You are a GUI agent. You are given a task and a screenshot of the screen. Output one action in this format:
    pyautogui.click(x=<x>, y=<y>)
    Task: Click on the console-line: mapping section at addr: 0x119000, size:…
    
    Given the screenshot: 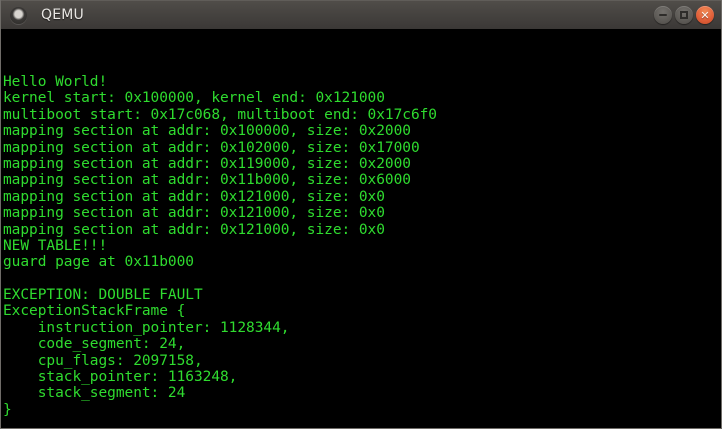 What is the action you would take?
    pyautogui.click(x=207, y=163)
    